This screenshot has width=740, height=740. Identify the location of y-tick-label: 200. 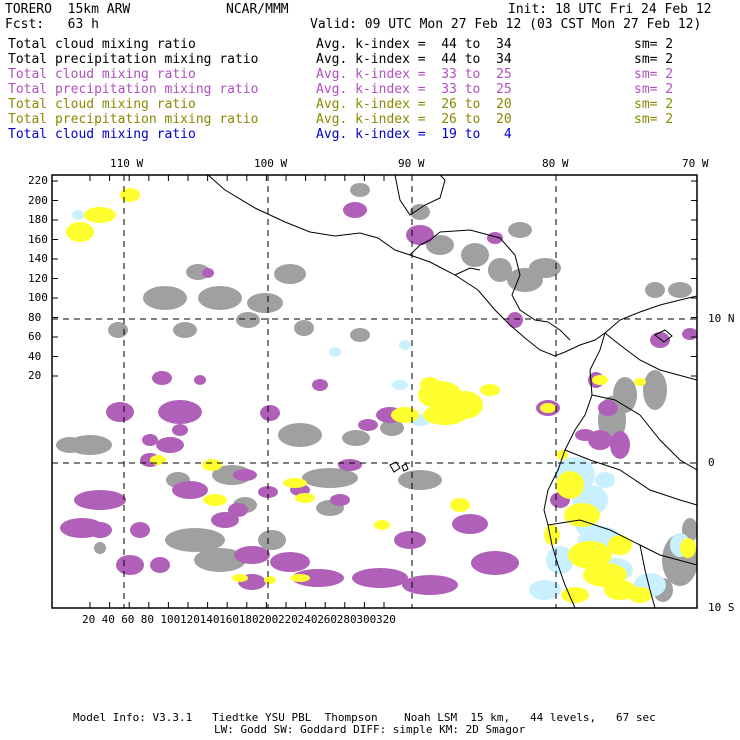
(38, 200).